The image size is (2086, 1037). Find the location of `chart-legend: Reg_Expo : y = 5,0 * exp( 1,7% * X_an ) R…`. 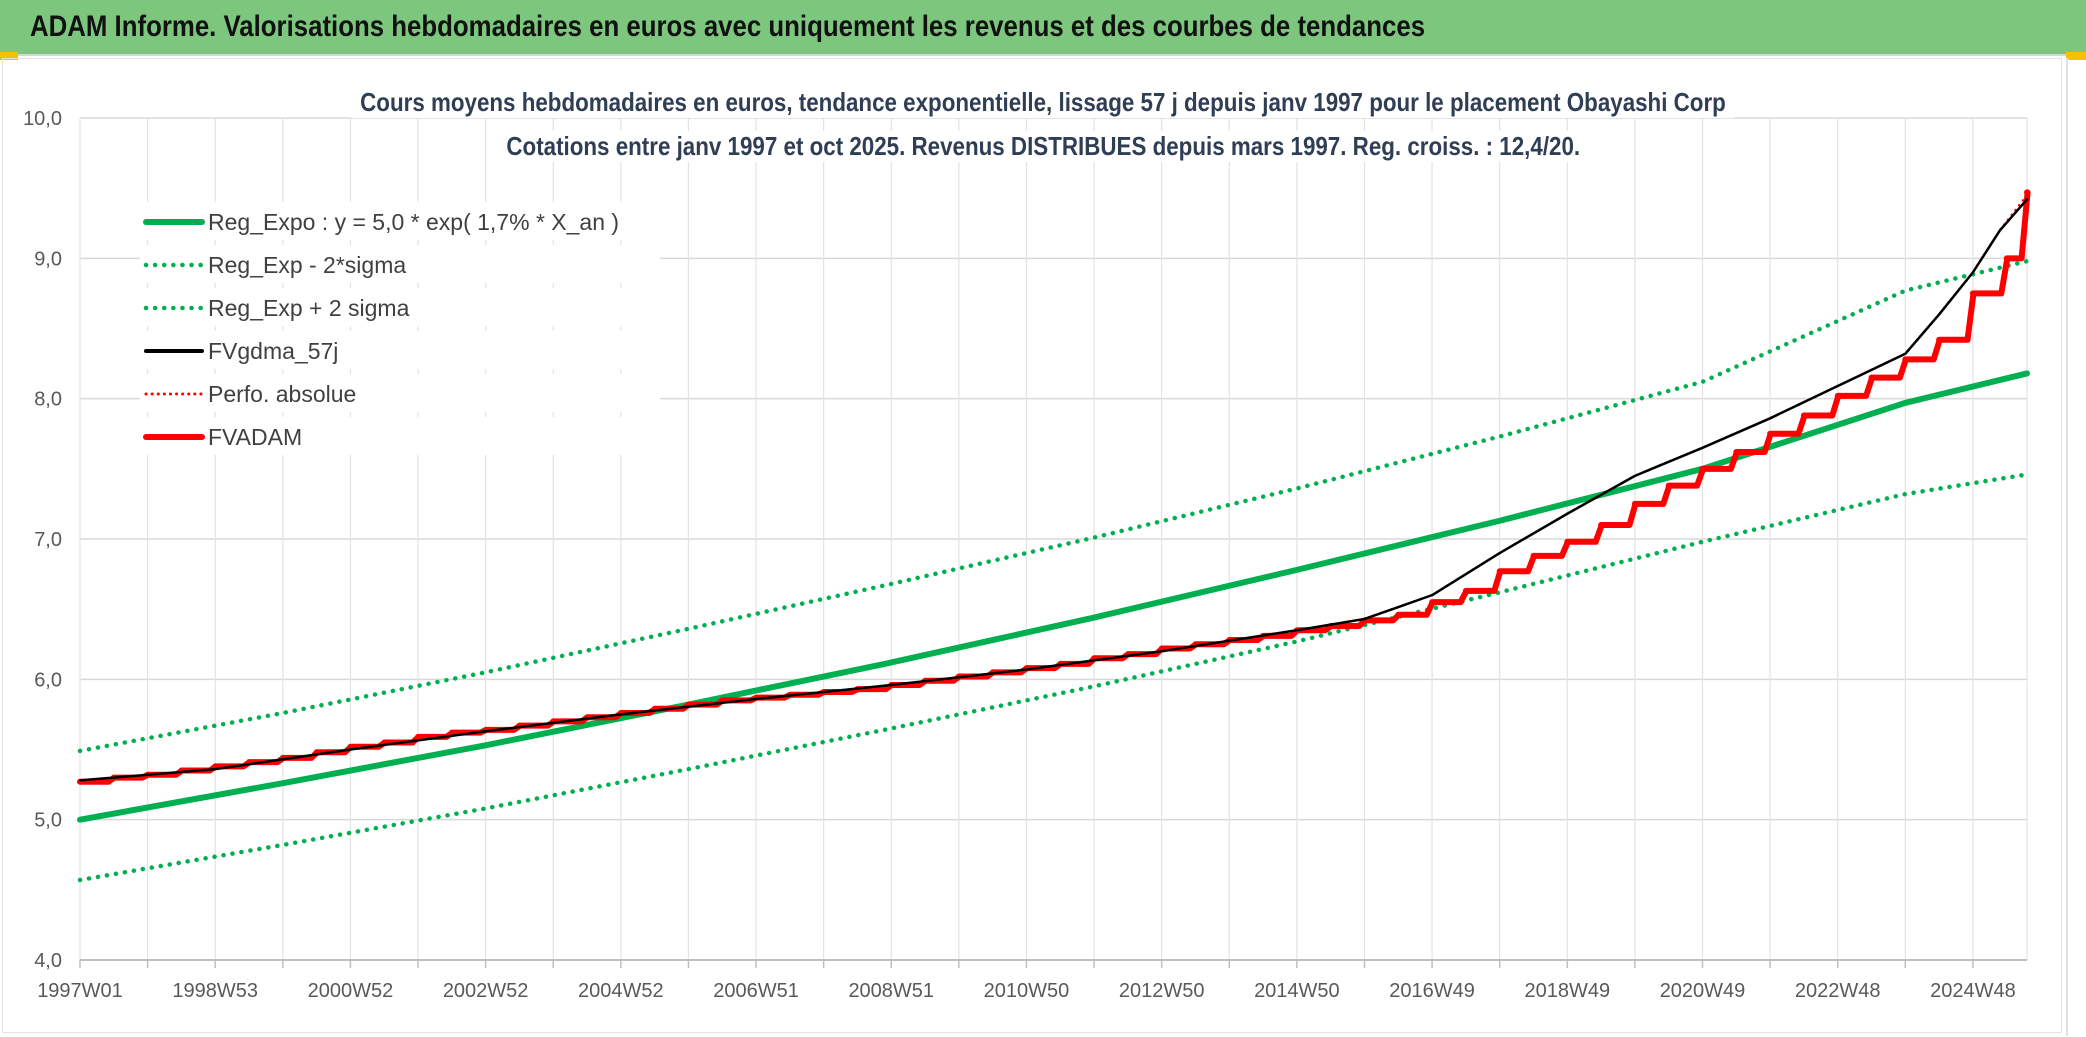

chart-legend: Reg_Expo : y = 5,0 * exp( 1,7% * X_an ) R… is located at coordinates (400, 328).